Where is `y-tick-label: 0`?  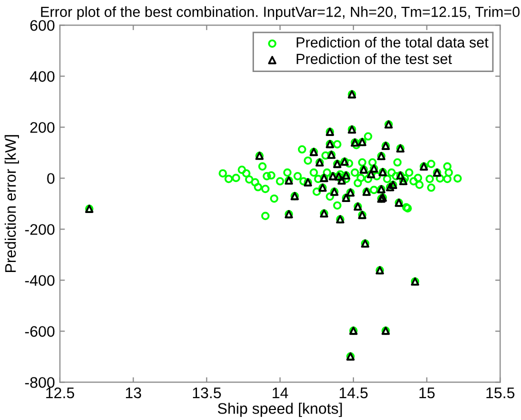 y-tick-label: 0 is located at coordinates (50, 178).